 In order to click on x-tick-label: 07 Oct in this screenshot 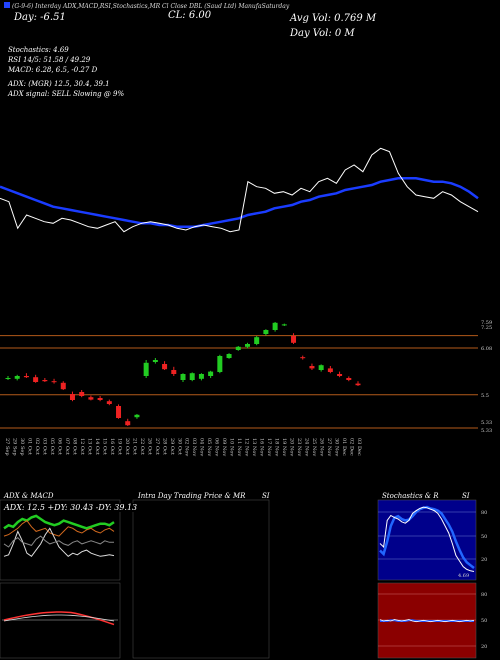, I will do `click(67, 446)`.